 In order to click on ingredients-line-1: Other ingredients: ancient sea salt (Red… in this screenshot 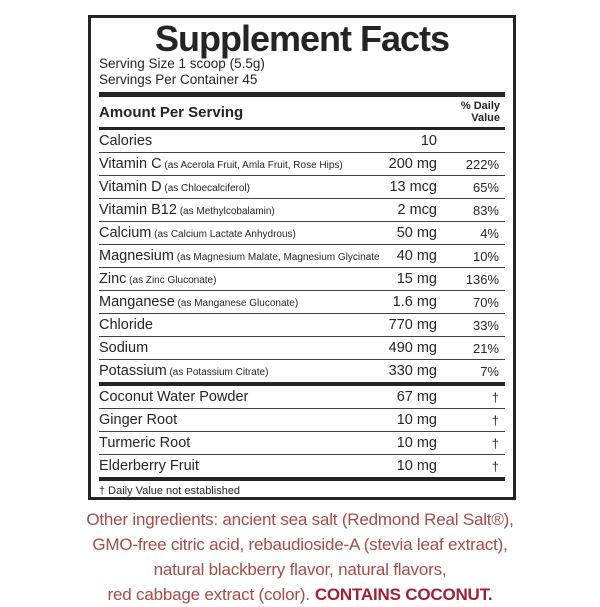, I will do `click(300, 519)`.